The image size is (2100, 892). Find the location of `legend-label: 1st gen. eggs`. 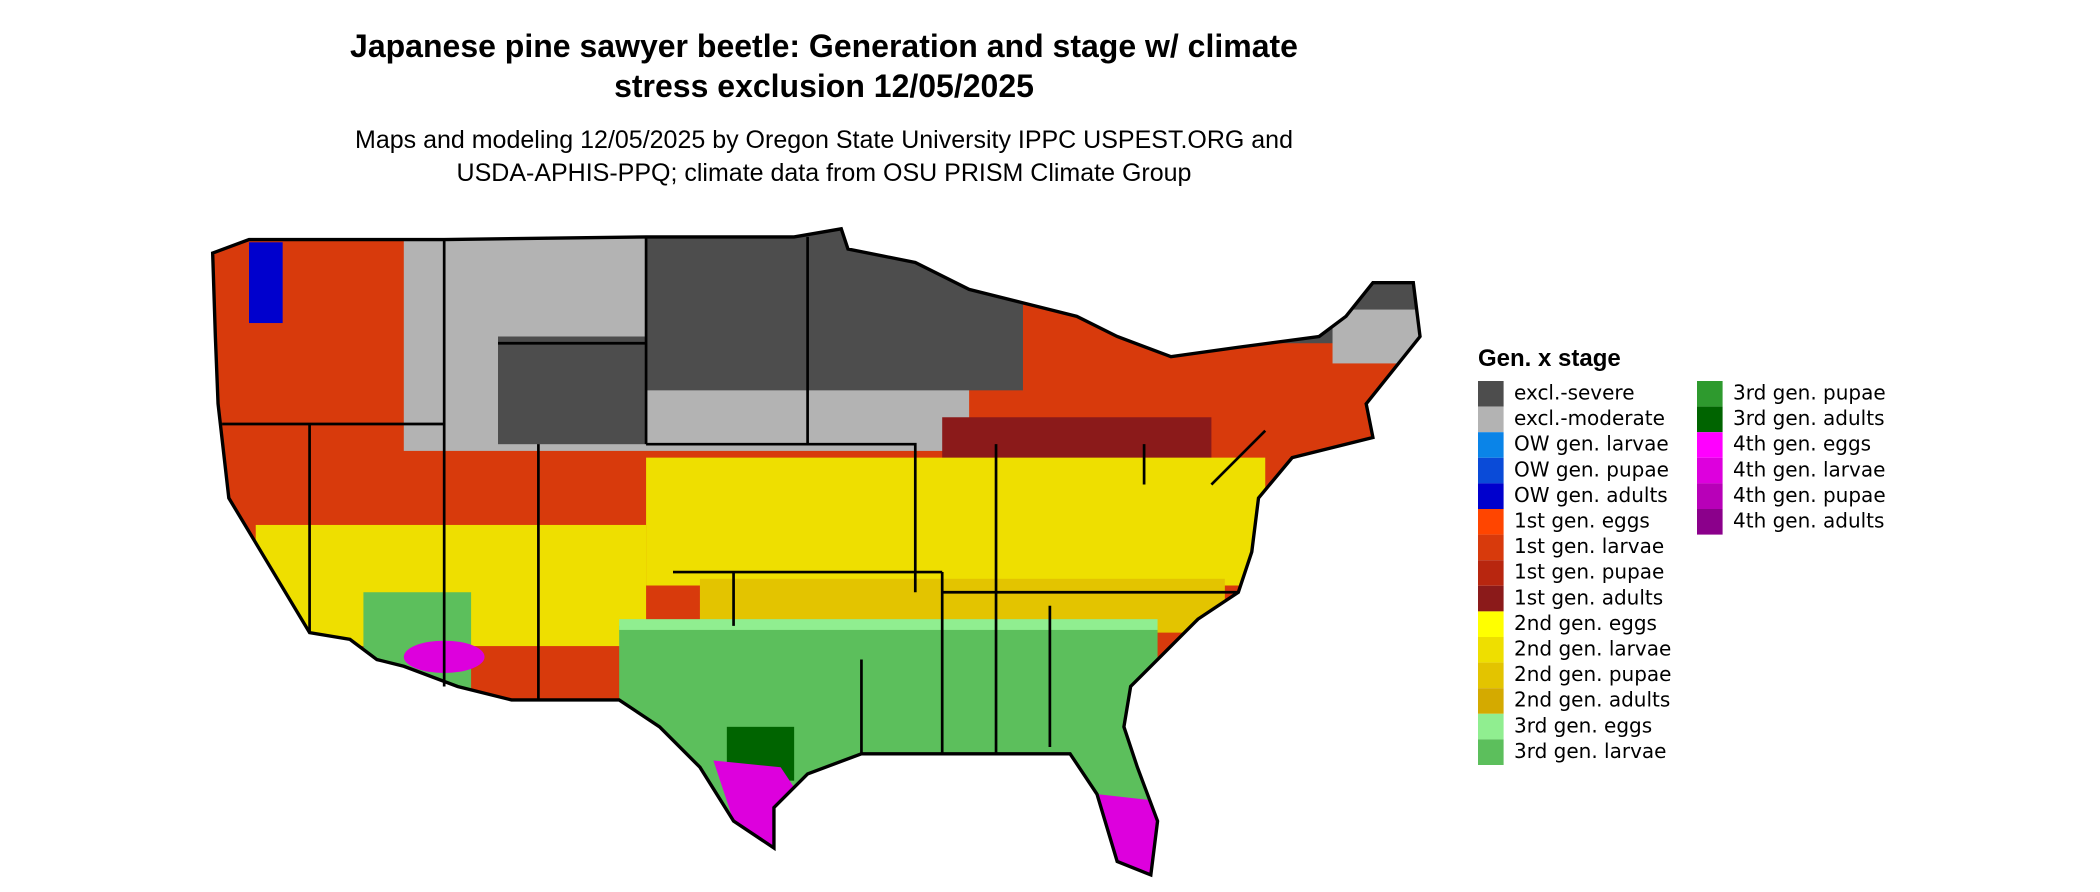

legend-label: 1st gen. eggs is located at coordinates (1582, 521).